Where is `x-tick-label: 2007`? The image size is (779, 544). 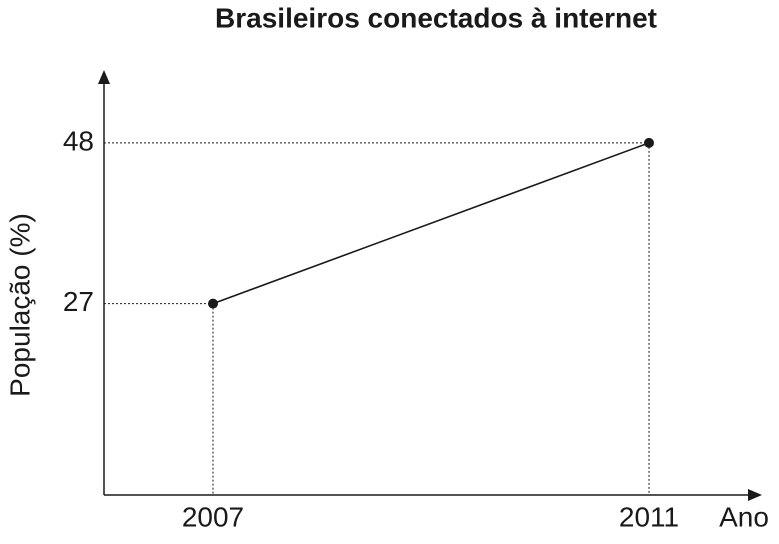
x-tick-label: 2007 is located at coordinates (213, 516).